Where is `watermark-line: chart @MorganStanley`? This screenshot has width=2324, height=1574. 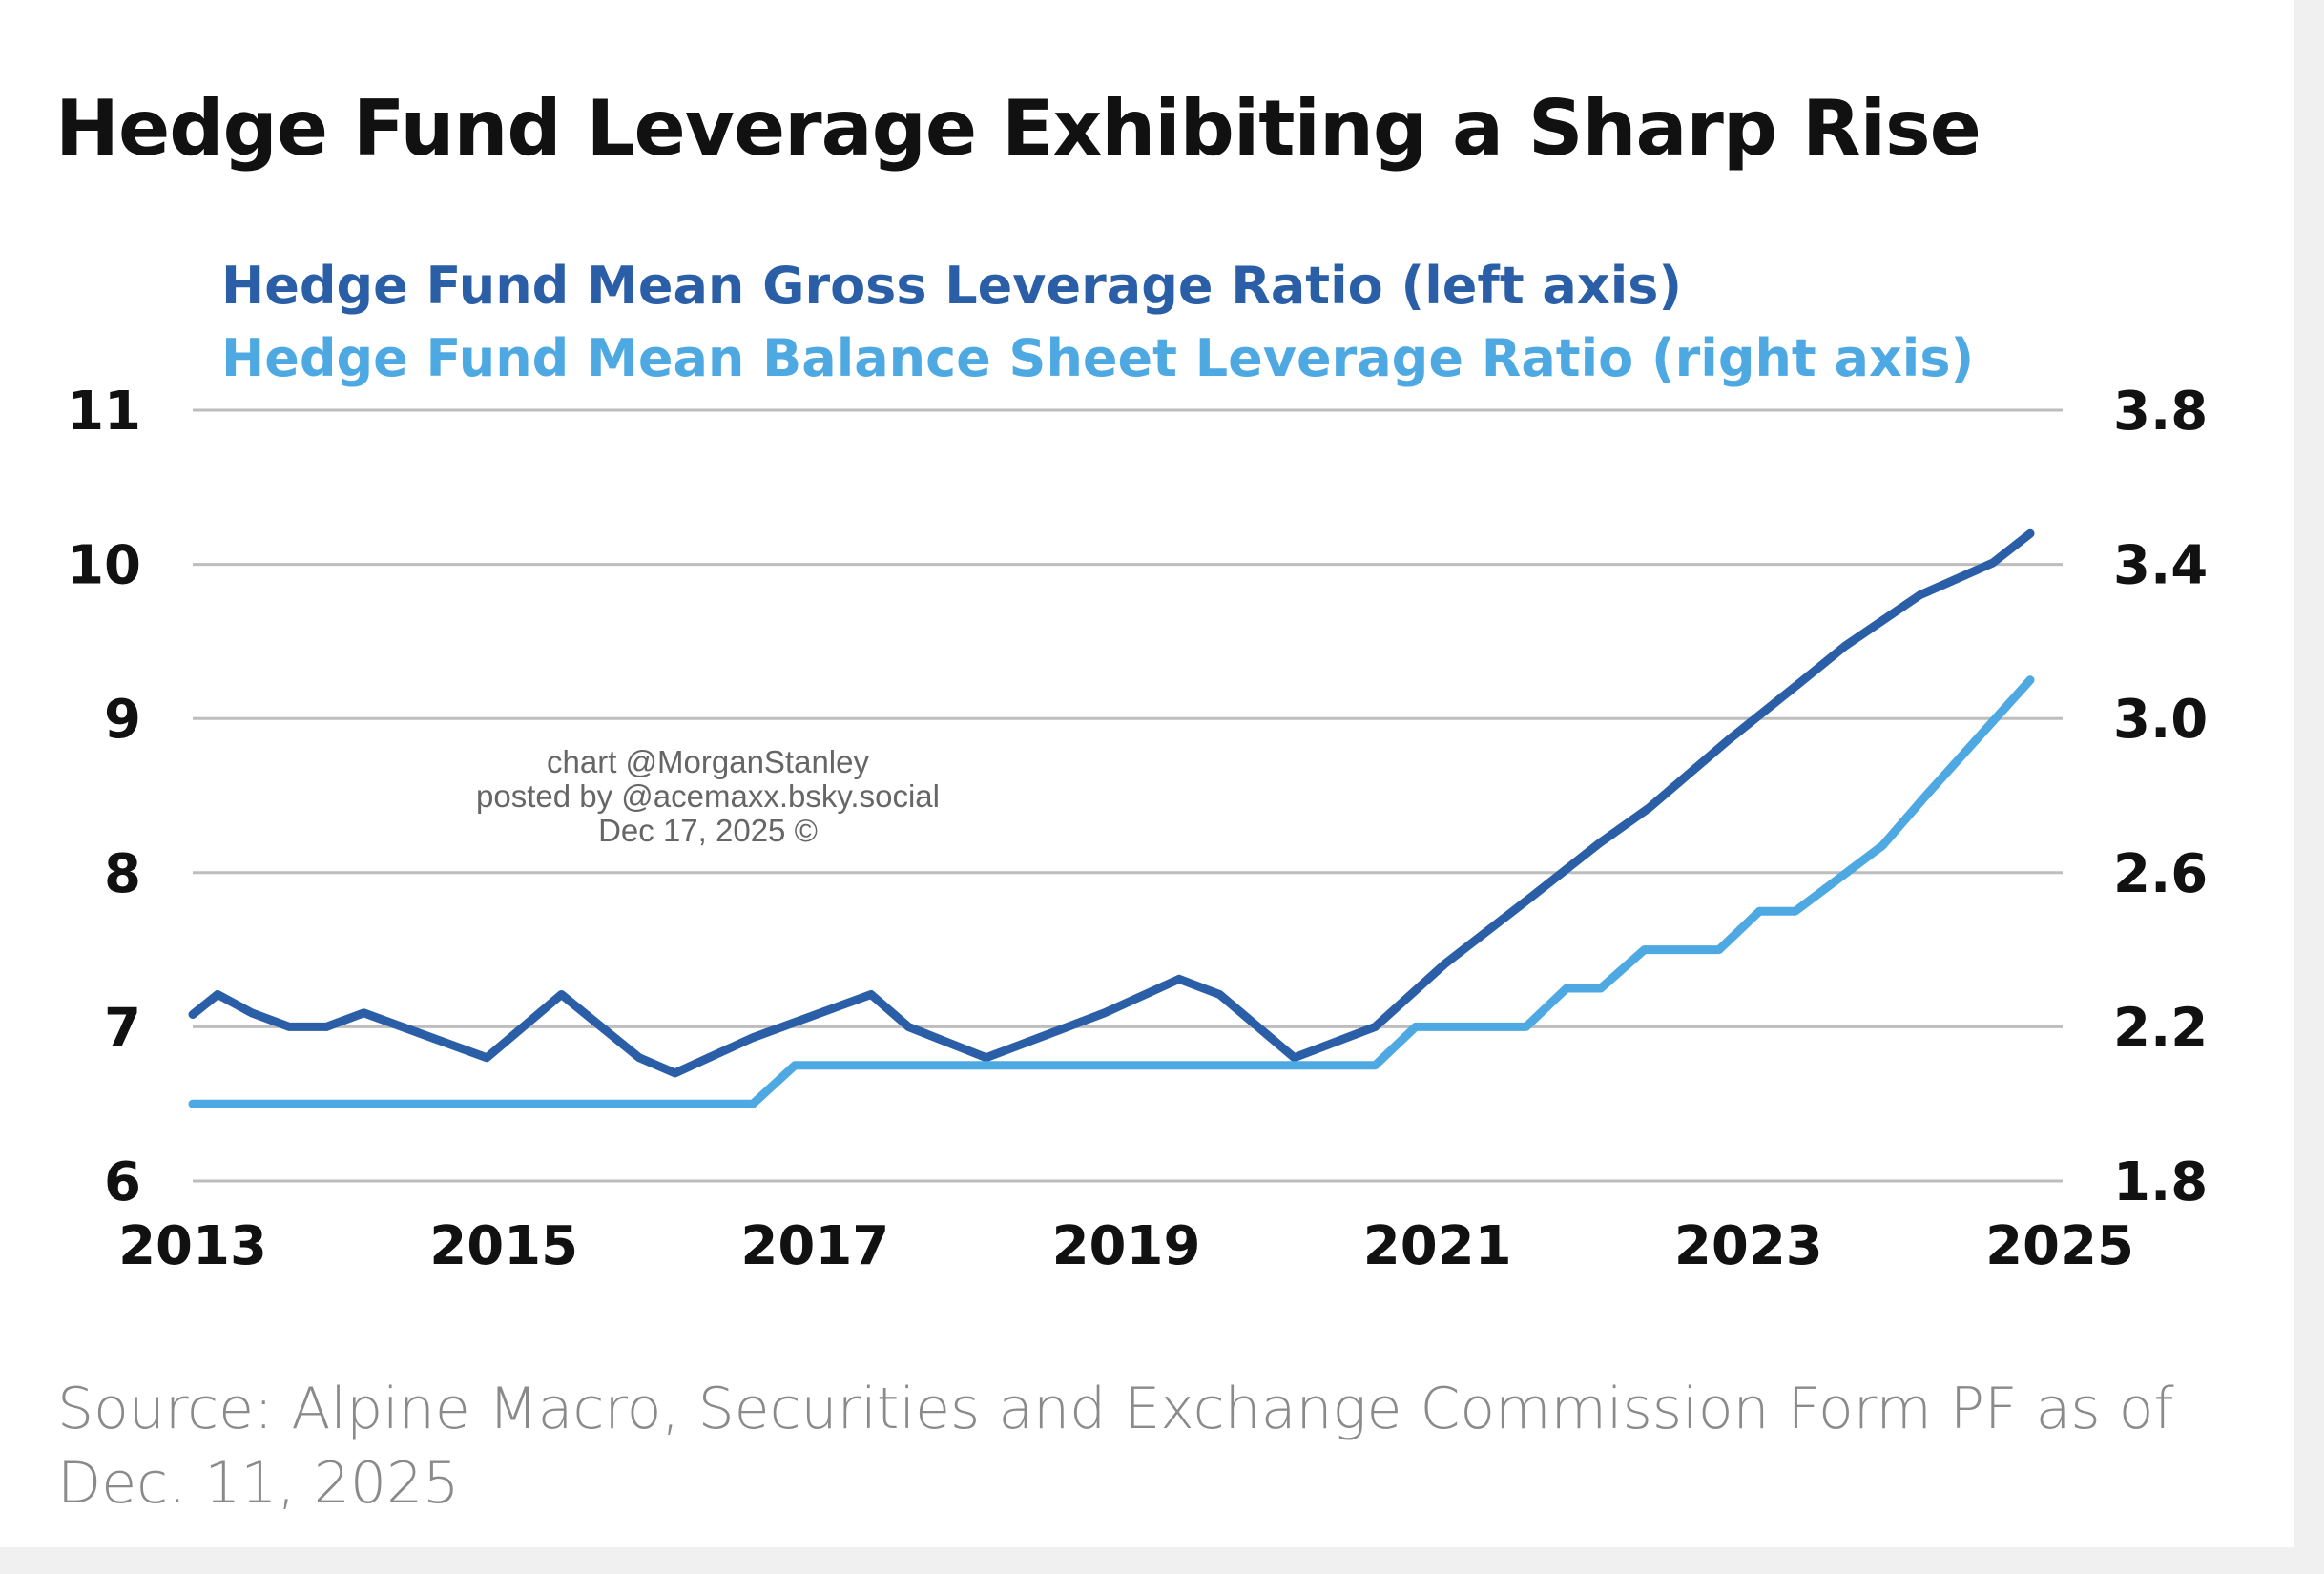
watermark-line: chart @MorganStanley is located at coordinates (708, 761).